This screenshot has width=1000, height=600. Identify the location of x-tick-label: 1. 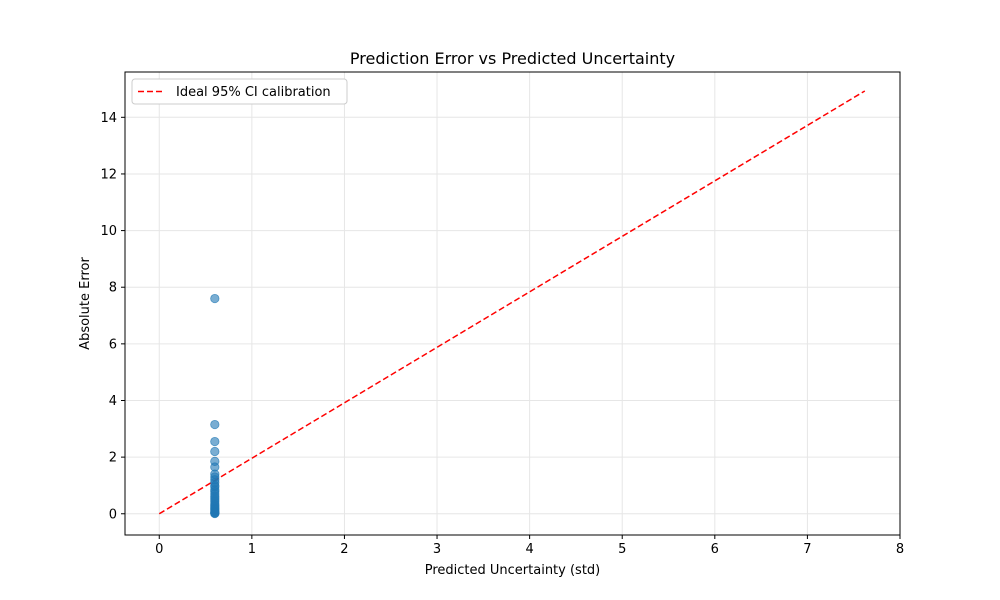
(252, 549).